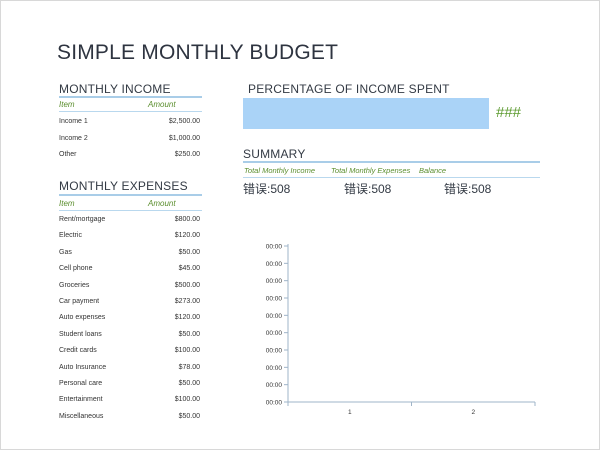 Image resolution: width=600 pixels, height=451 pixels. Describe the element at coordinates (130, 210) in the screenshot. I see `expenses-header-rule` at that location.